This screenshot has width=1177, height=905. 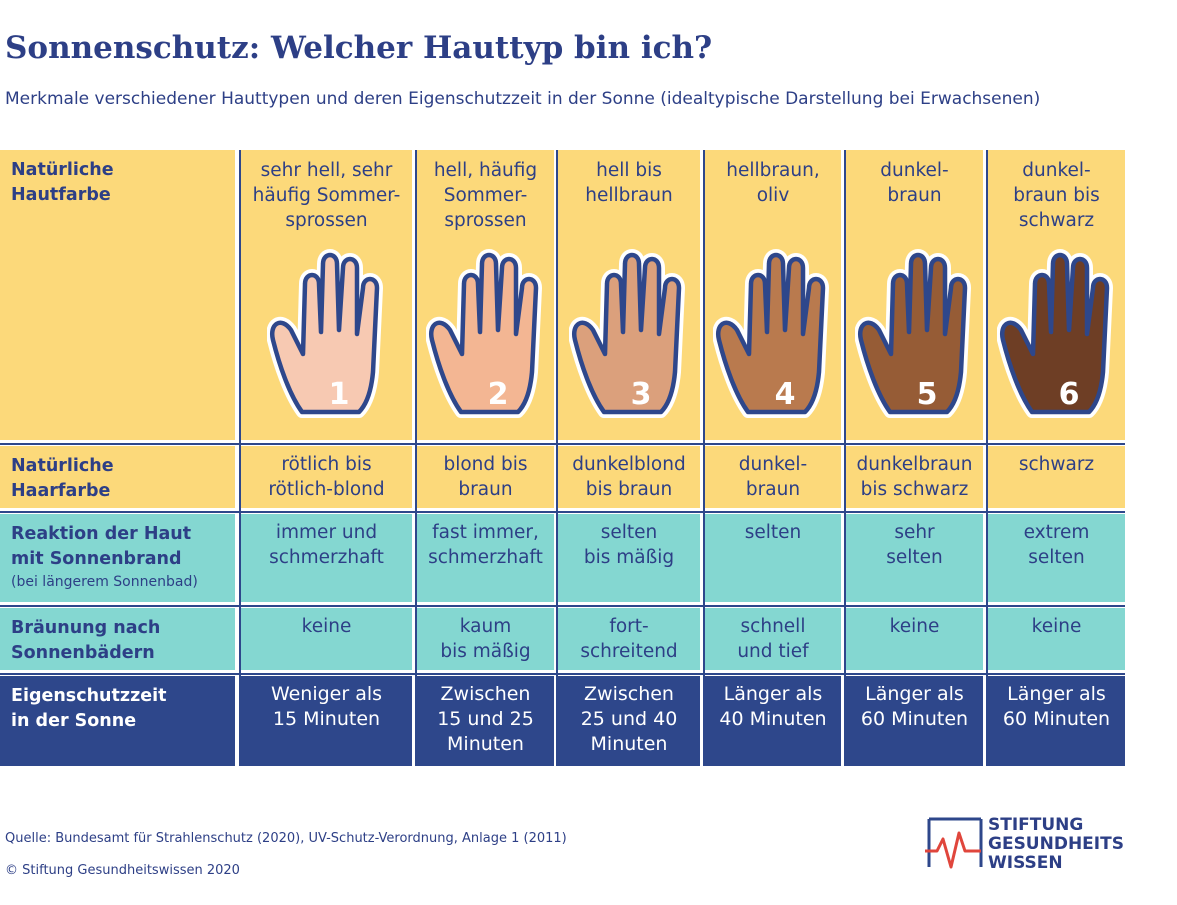 I want to click on row-header-protection: Eigenschutzzeit in der Sonne, so click(x=117, y=721).